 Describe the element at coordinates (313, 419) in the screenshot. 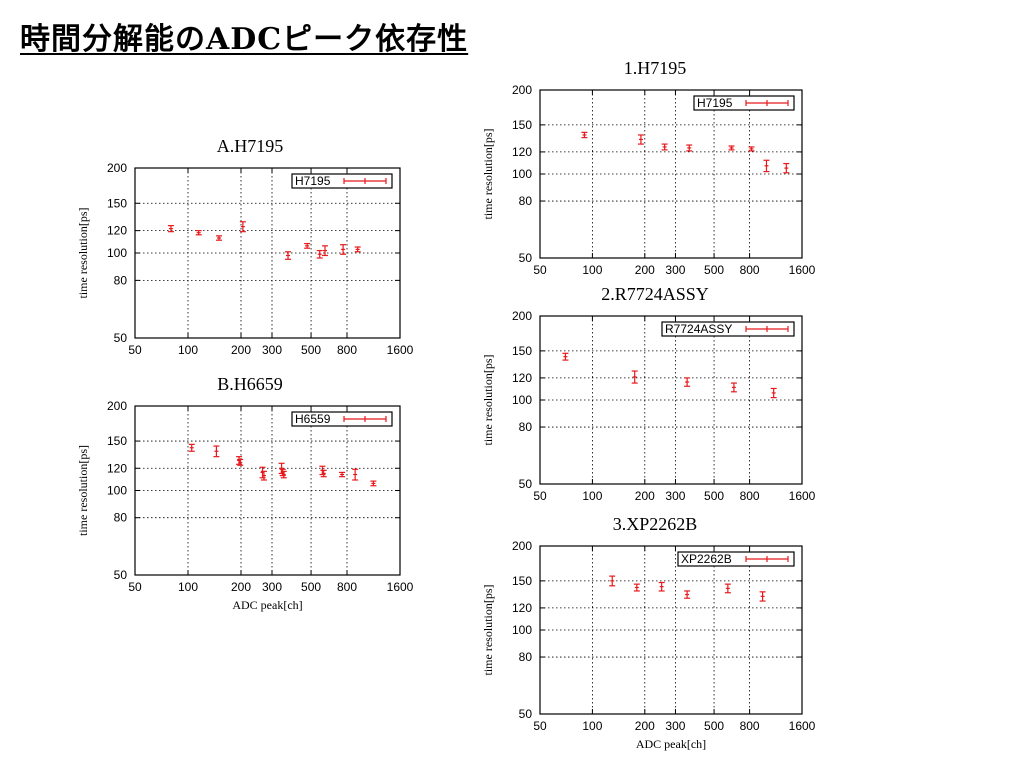

I see `legend-label: H6559` at that location.